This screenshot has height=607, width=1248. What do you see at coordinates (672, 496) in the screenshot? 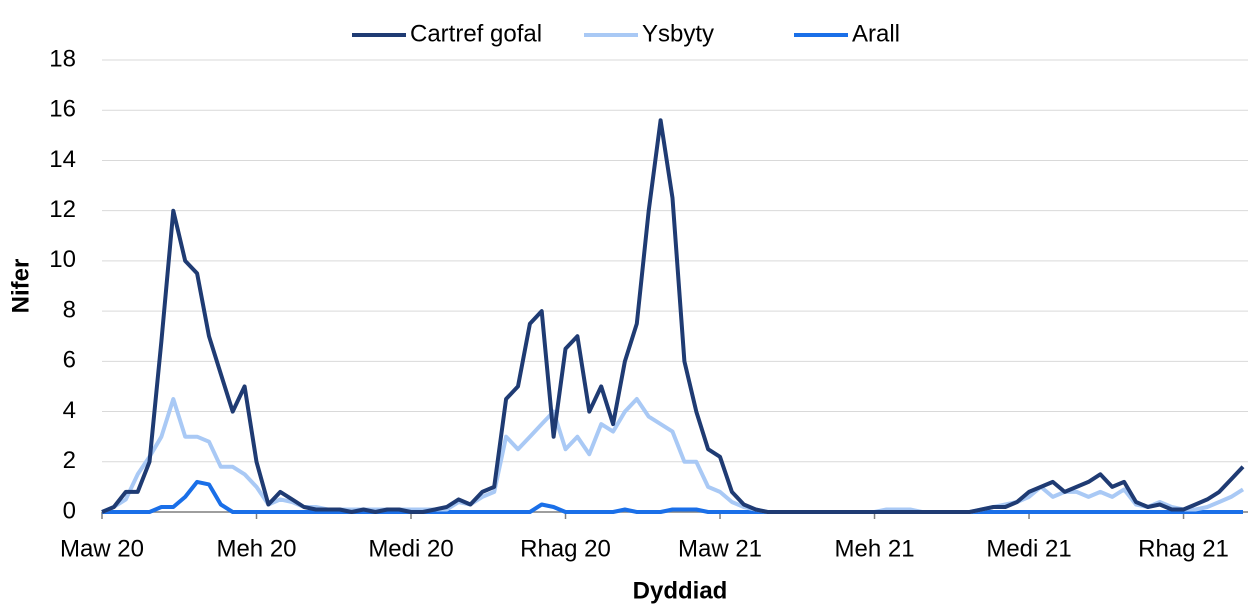
I see `series-line` at bounding box center [672, 496].